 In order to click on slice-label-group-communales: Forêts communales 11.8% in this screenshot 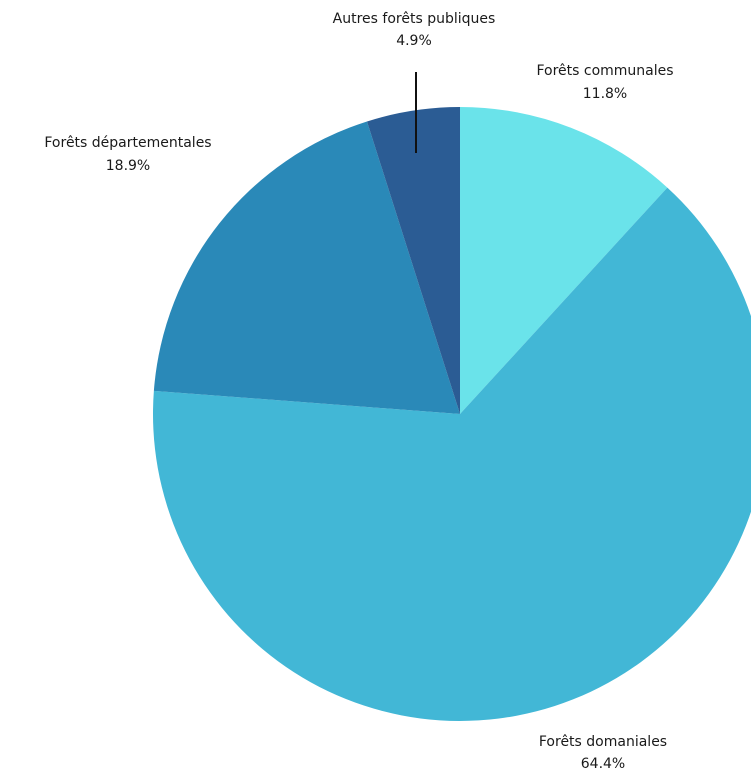, I will do `click(604, 82)`.